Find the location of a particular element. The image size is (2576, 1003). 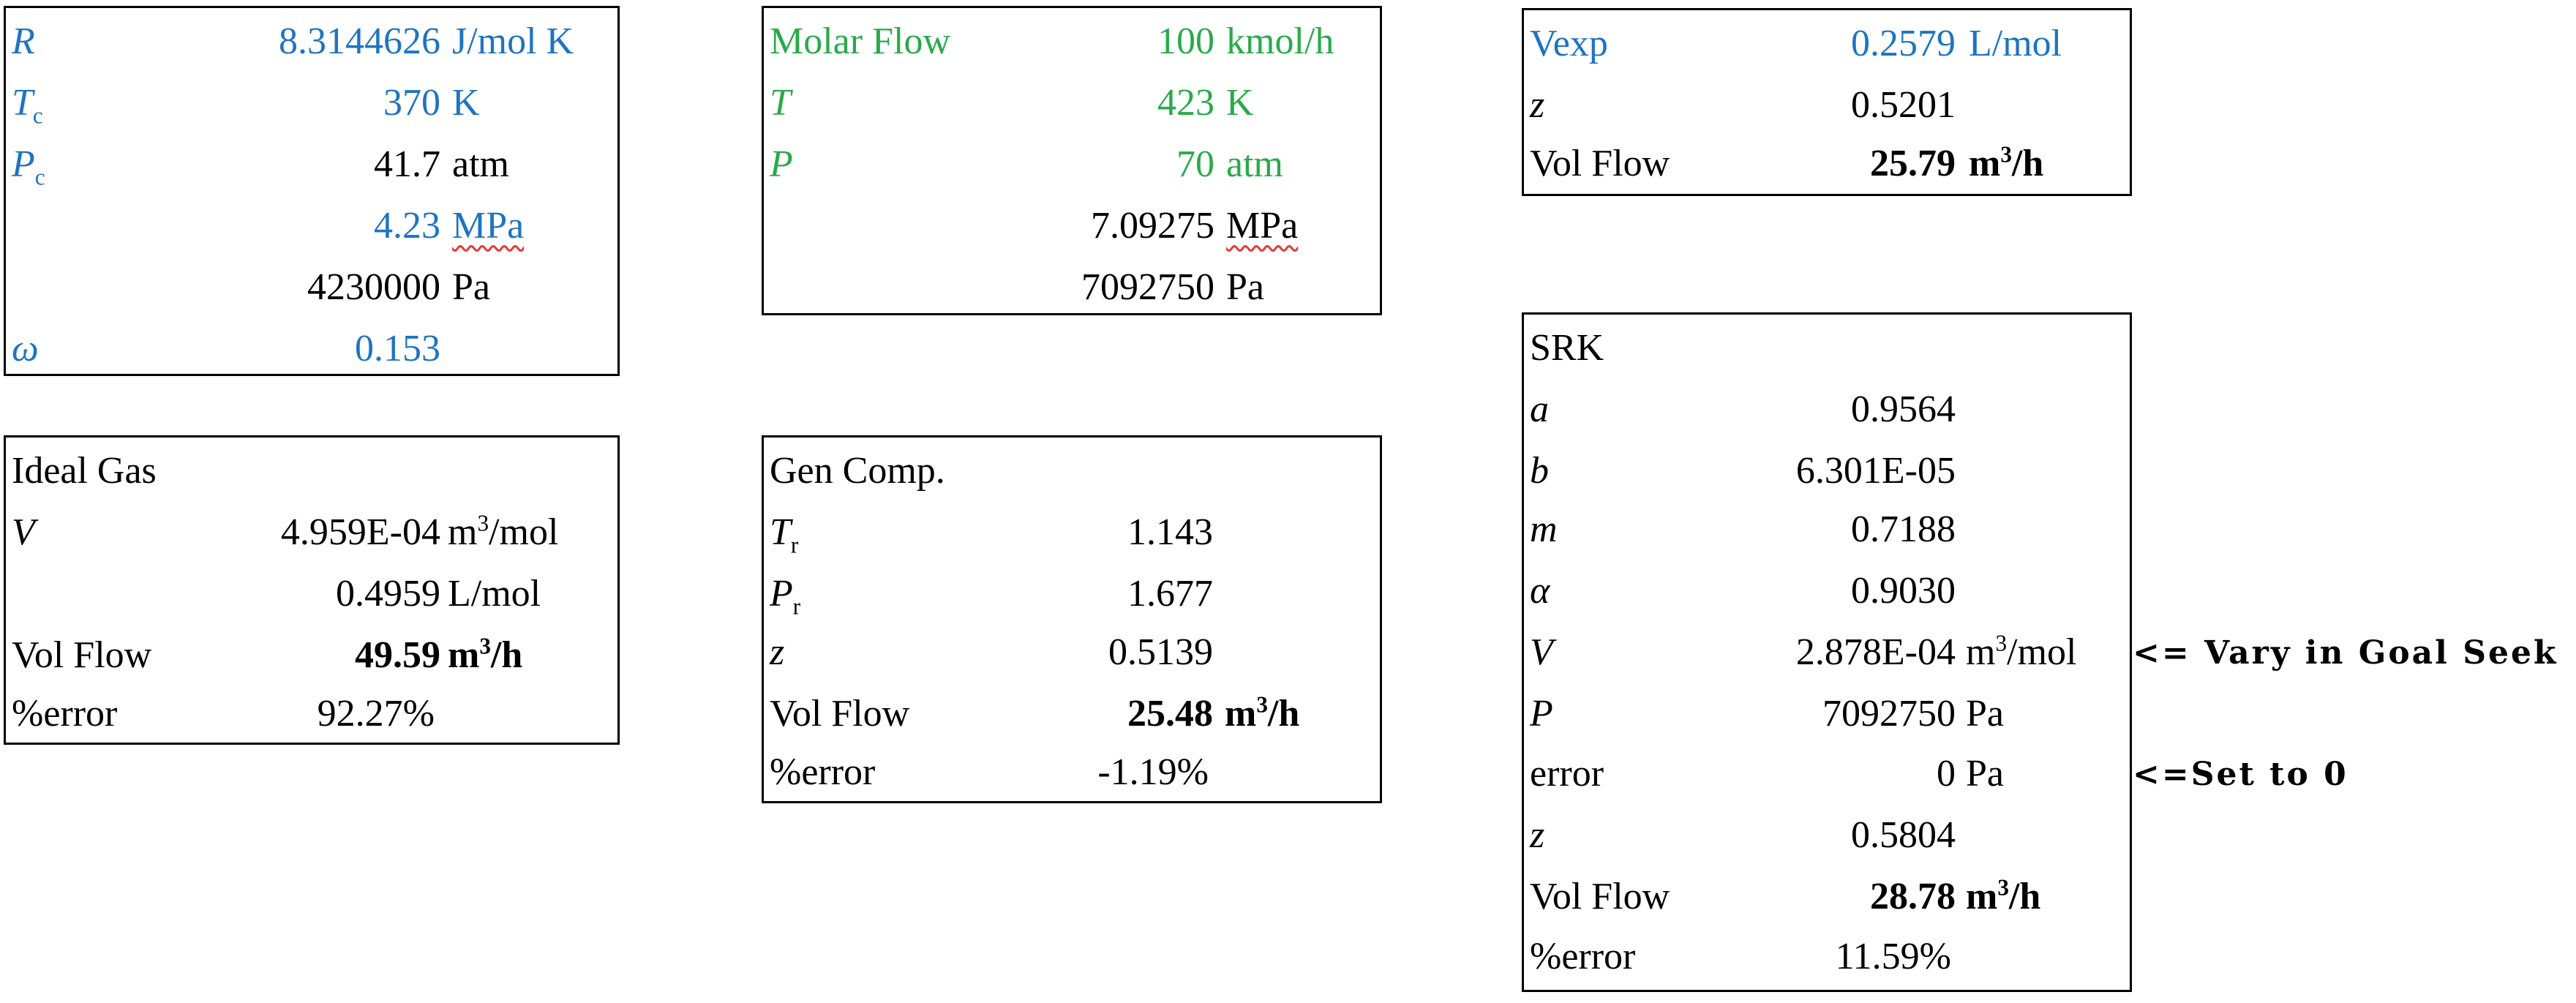

label-exp-z: z is located at coordinates (1537, 105).